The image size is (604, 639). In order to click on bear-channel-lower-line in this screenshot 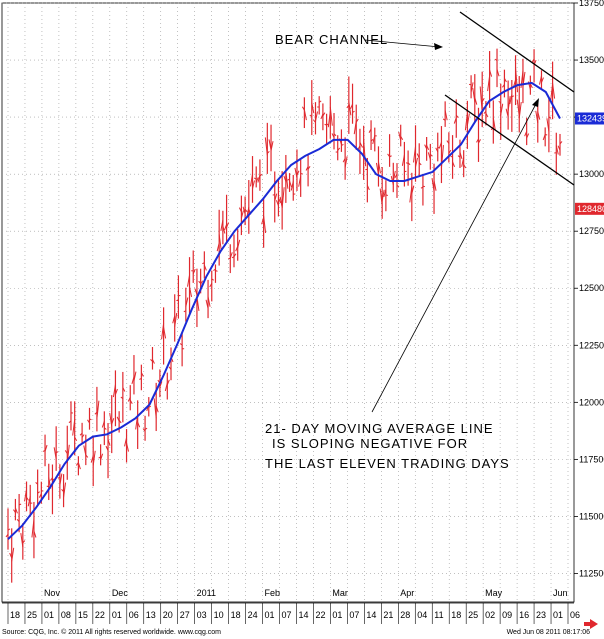, I will do `click(509, 140)`.